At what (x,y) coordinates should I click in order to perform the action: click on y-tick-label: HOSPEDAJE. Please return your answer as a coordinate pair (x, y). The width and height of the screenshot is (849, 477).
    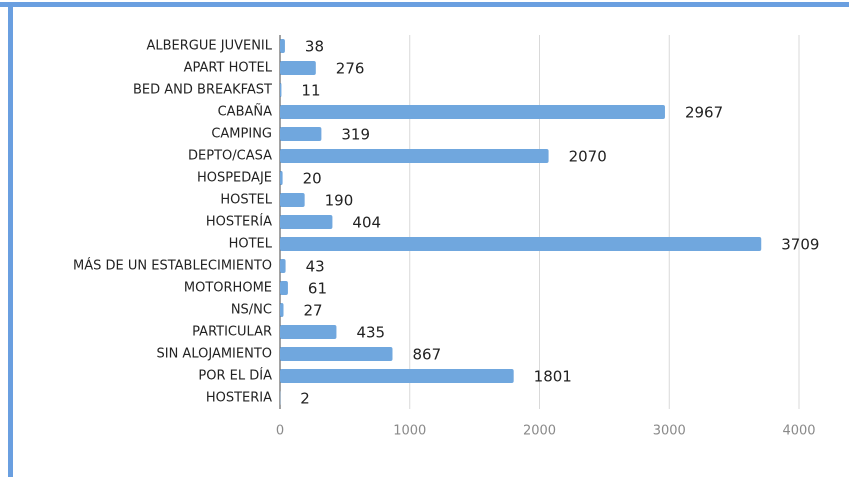
    Looking at the image, I should click on (234, 178).